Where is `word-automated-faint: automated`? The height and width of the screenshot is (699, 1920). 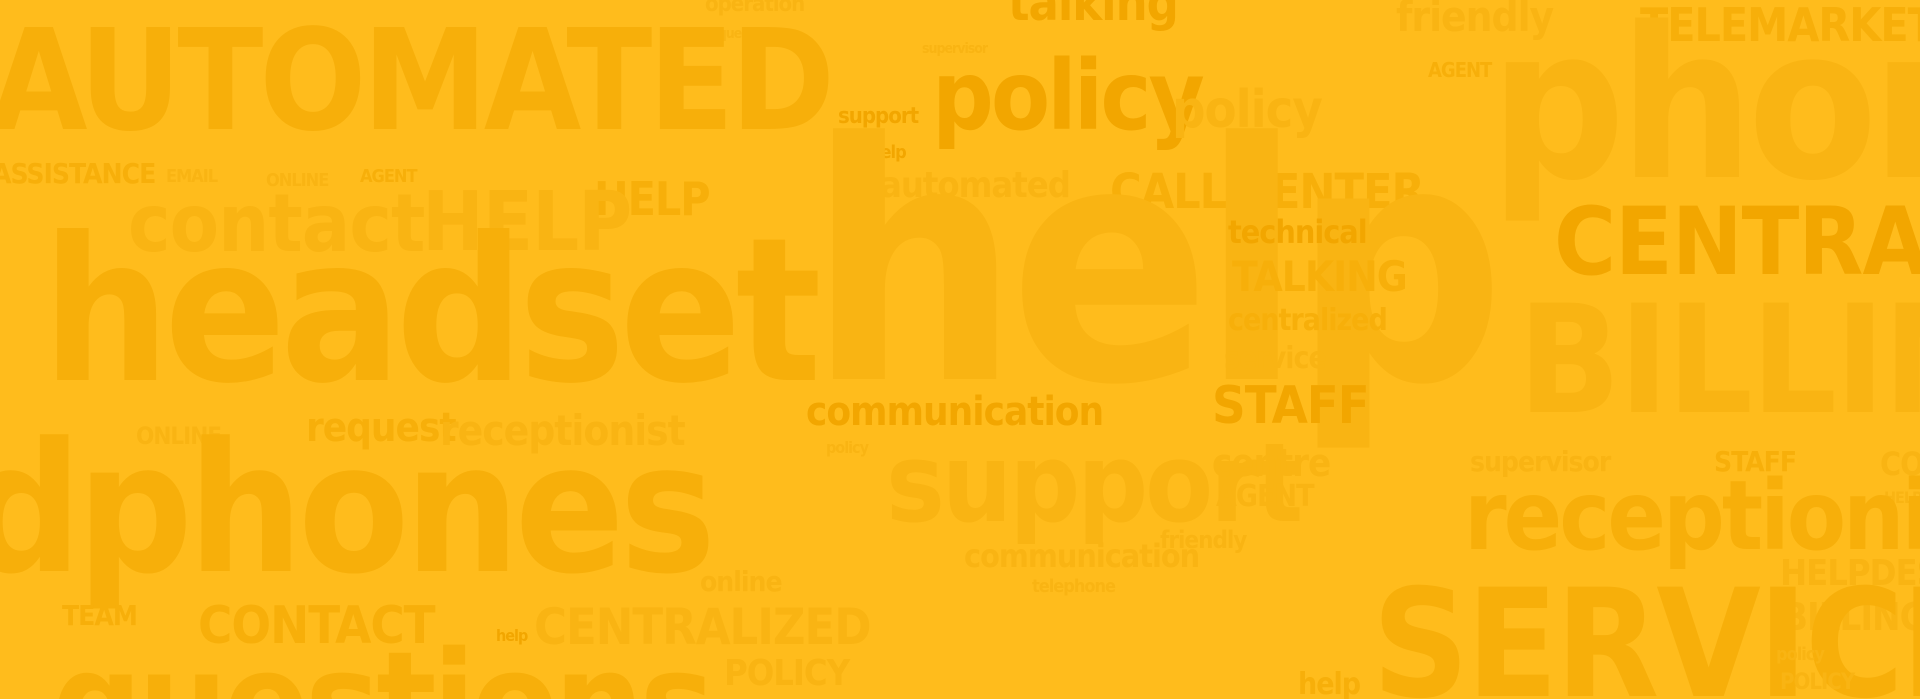
word-automated-faint: automated is located at coordinates (975, 185).